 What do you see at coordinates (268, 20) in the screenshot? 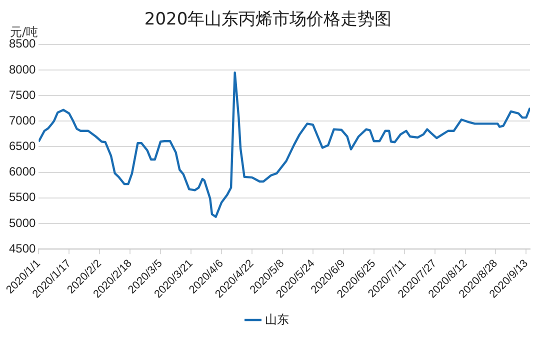
I see `chart-title: 2020年山东丙烯市场价格走势图` at bounding box center [268, 20].